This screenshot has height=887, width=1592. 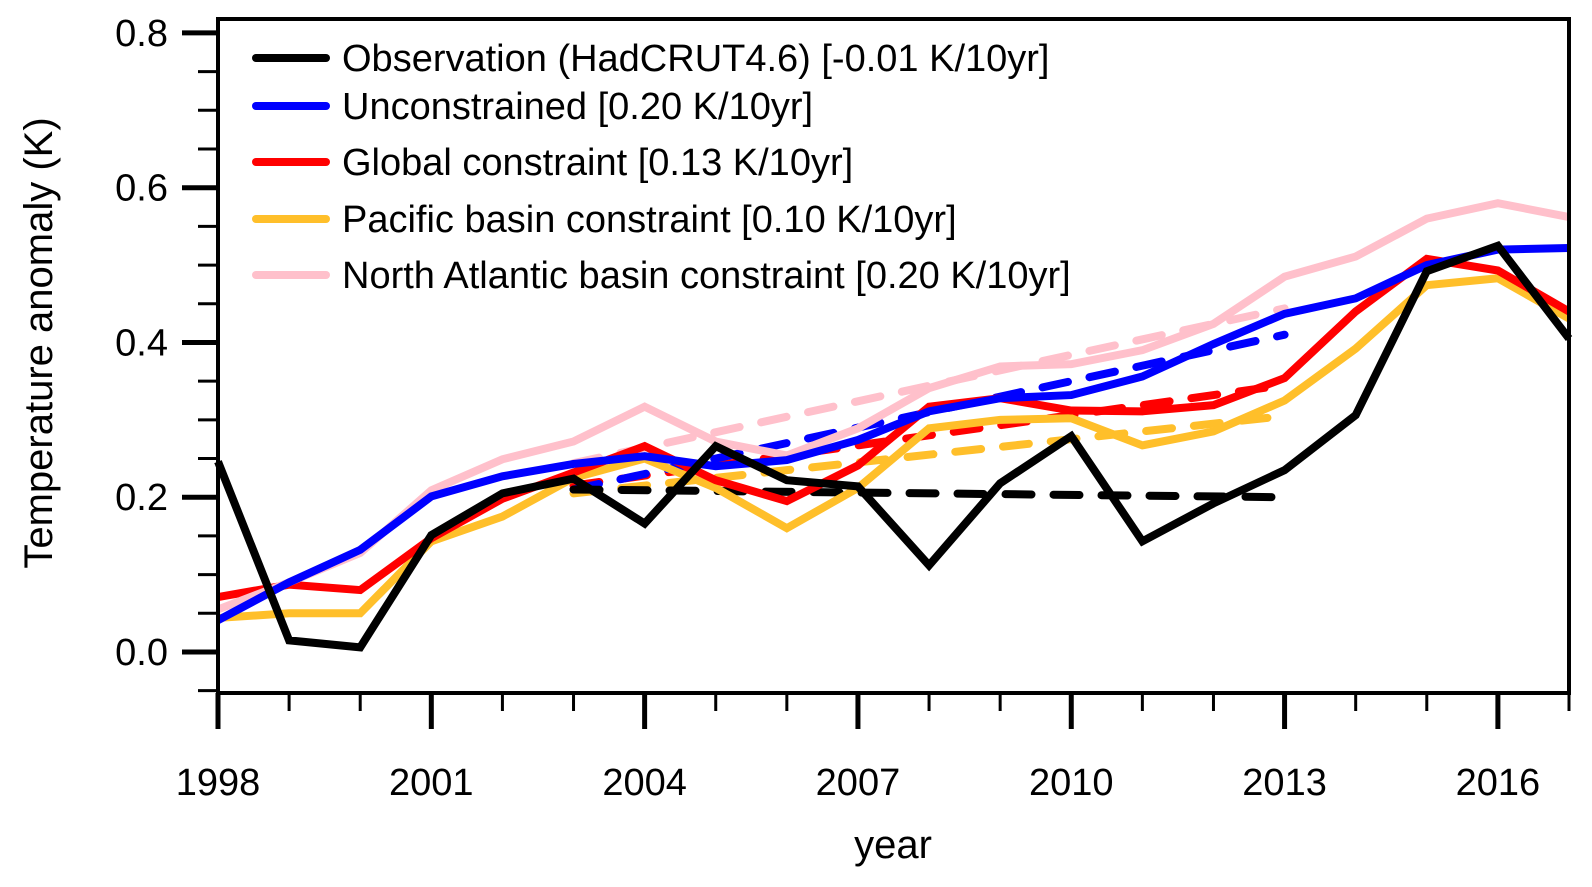 What do you see at coordinates (218, 783) in the screenshot?
I see `x-tick-label: 1998` at bounding box center [218, 783].